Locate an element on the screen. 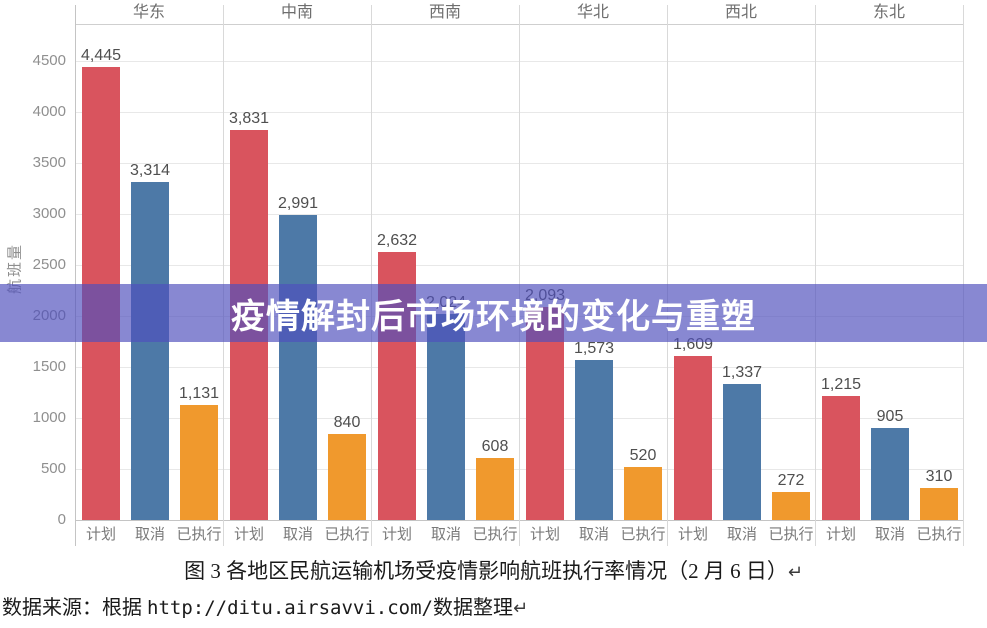  bar-中南-已执行 is located at coordinates (347, 477).